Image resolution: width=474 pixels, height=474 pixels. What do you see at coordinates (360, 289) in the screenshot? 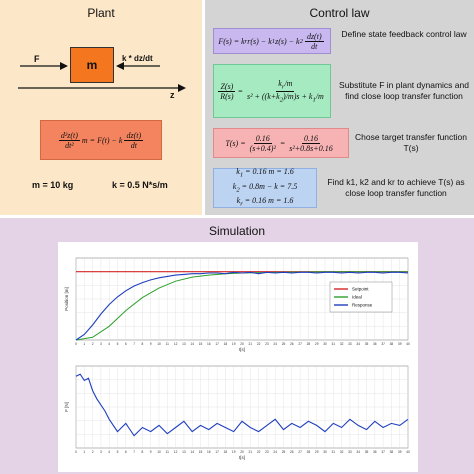
I see `legend-label-setpoint: Setpoint` at bounding box center [360, 289].